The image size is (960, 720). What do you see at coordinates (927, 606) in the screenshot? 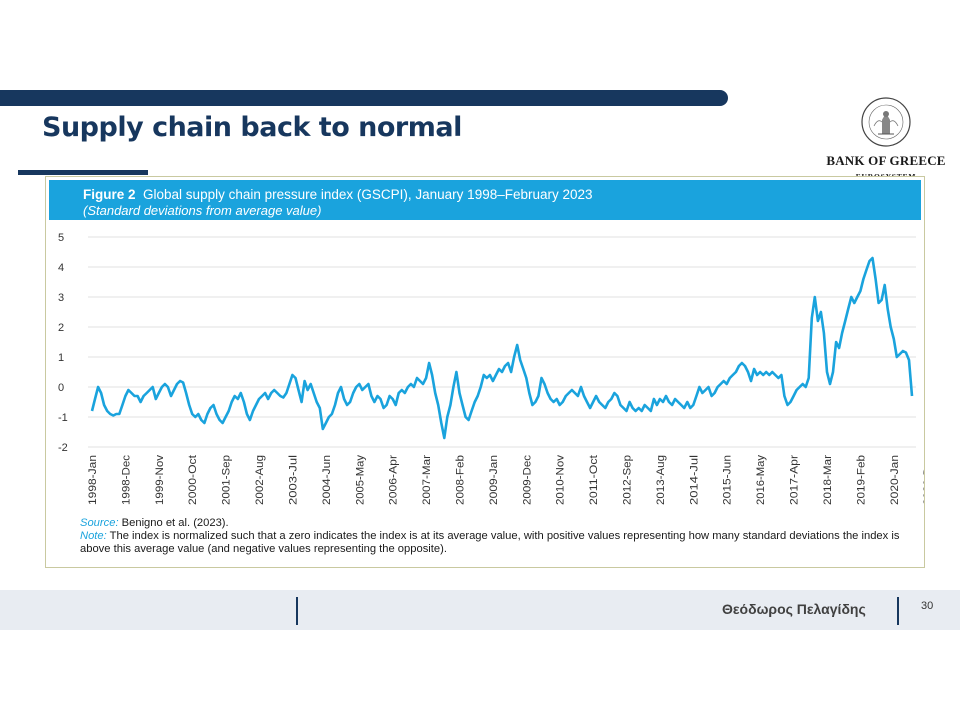
I see `page-number: 30` at bounding box center [927, 606].